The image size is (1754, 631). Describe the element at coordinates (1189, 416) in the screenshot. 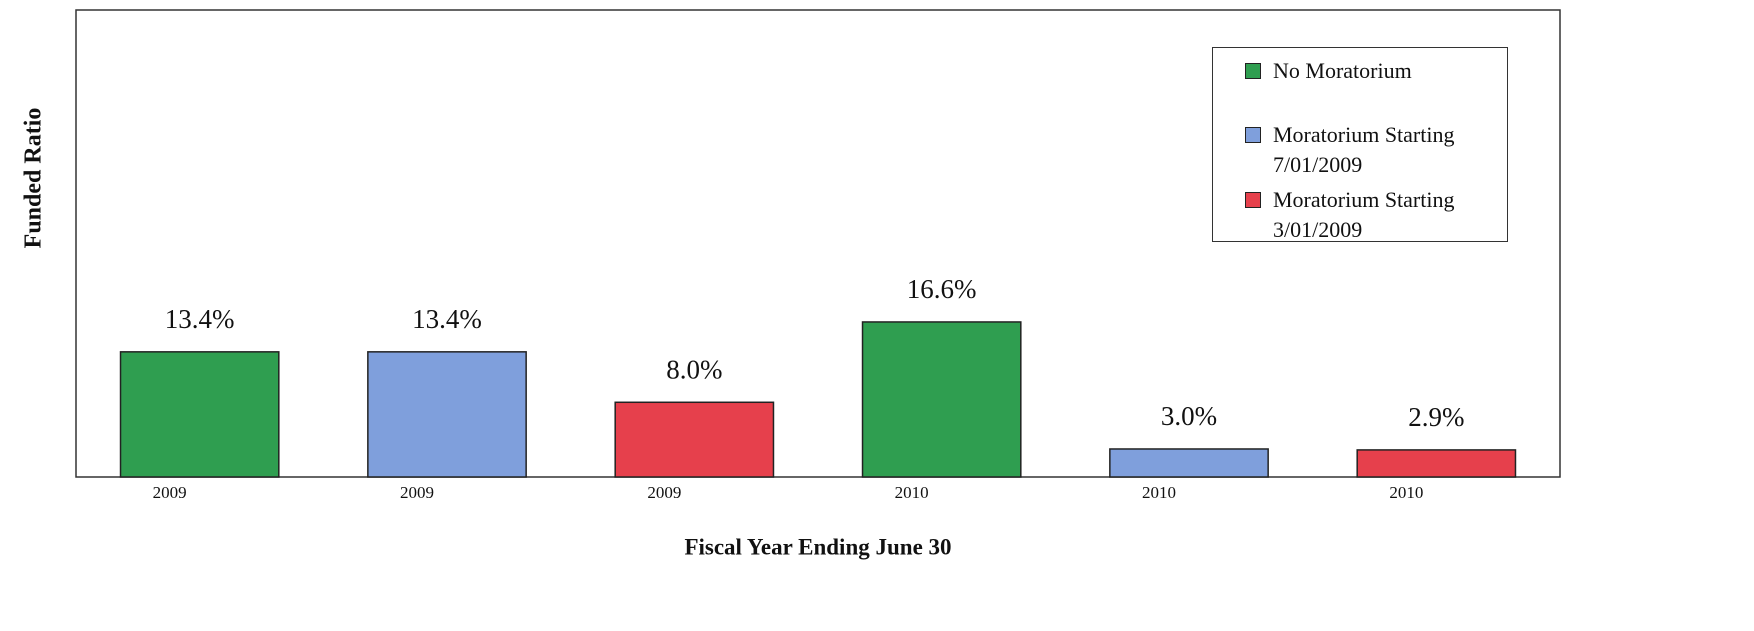

I see `data-label: 3.0%` at that location.